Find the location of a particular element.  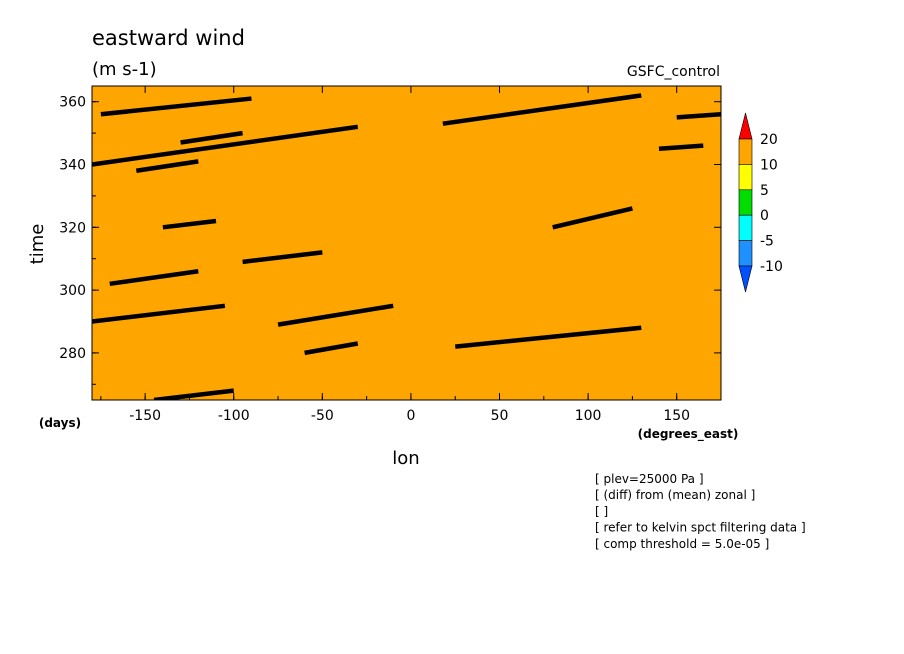

x-tick-label: -150 is located at coordinates (145, 416).